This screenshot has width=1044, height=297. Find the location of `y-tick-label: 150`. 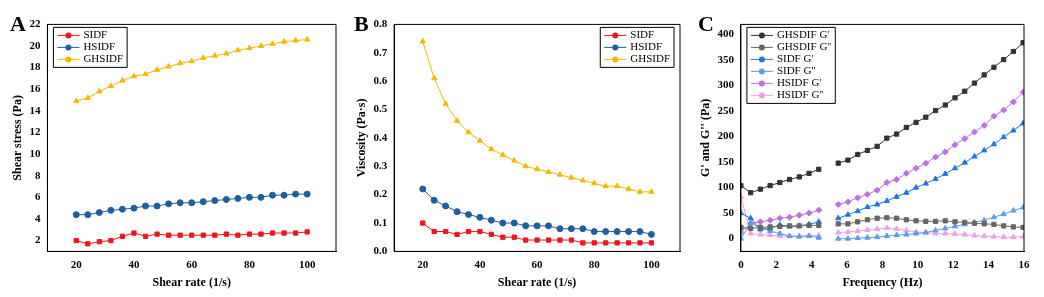

y-tick-label: 150 is located at coordinates (726, 160).